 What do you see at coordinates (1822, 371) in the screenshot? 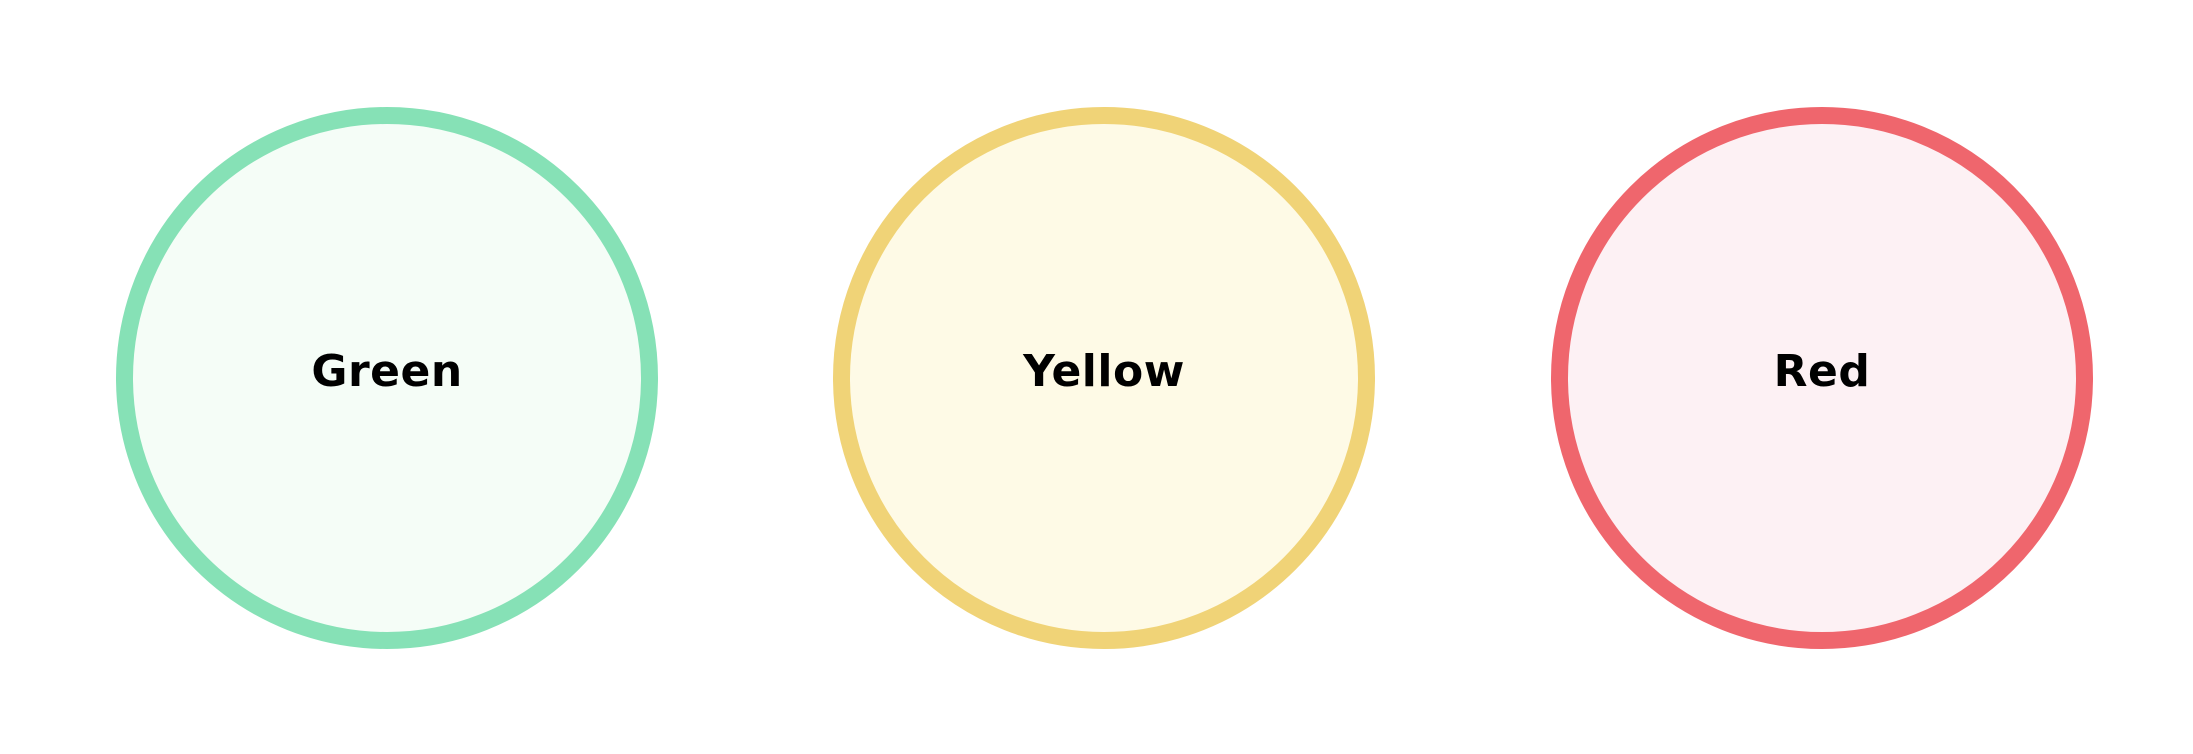
I see `red-label: Red` at bounding box center [1822, 371].